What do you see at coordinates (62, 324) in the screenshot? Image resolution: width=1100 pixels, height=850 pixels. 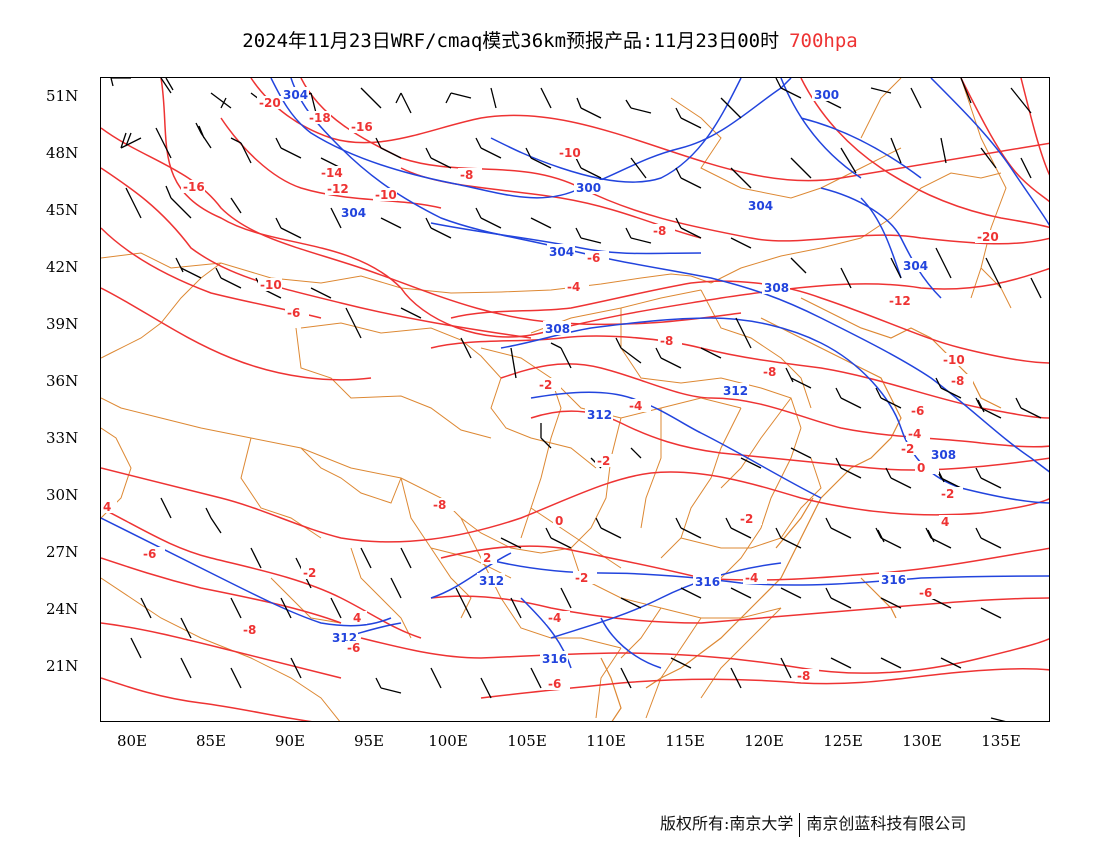 I see `lat-label-39n: 39N` at bounding box center [62, 324].